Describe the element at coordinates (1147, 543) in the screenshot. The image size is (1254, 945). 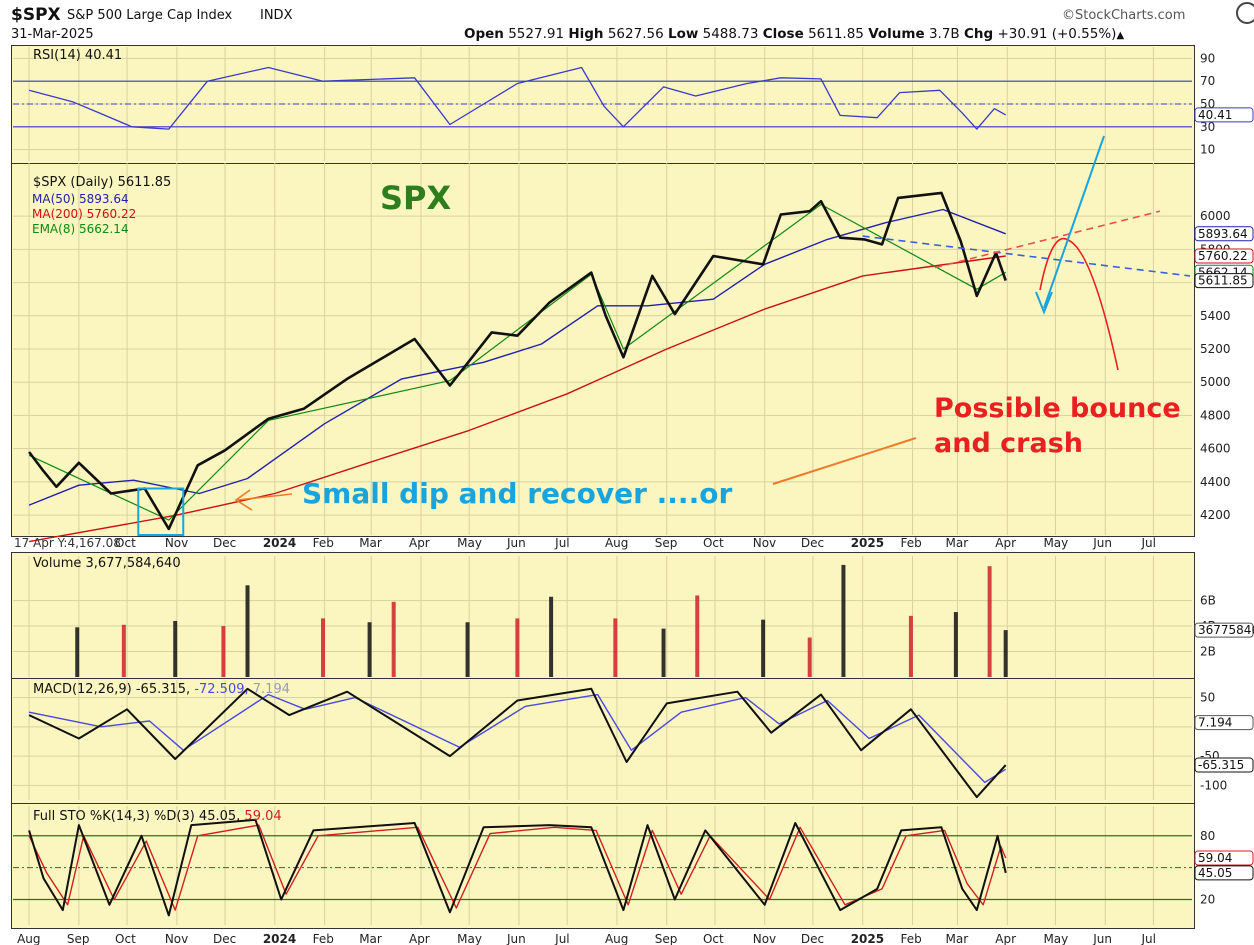
I see `price-month-label: Jul` at that location.